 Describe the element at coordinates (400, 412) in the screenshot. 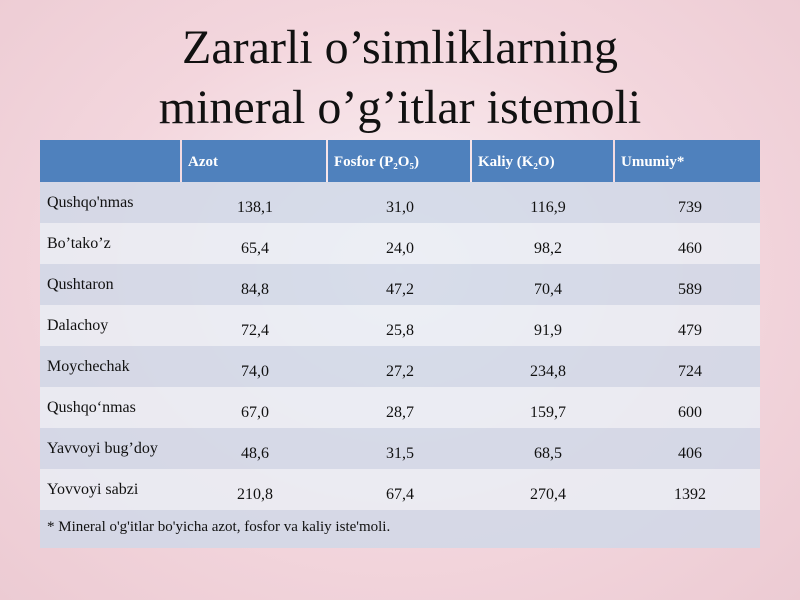

I see `value-cell: 28,7` at that location.